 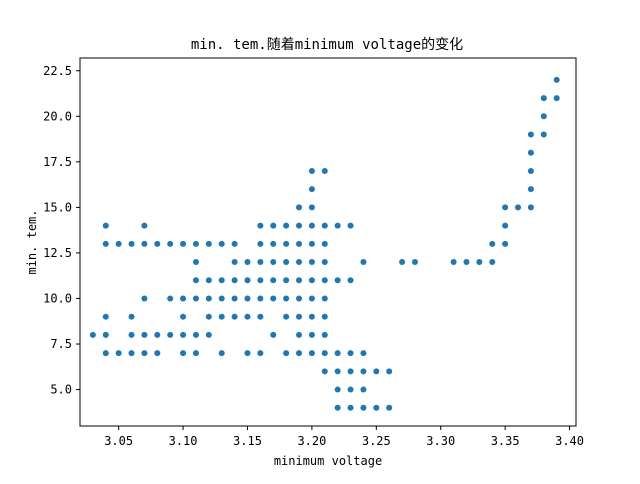 I want to click on x-tick-label: 3.40, so click(x=569, y=441).